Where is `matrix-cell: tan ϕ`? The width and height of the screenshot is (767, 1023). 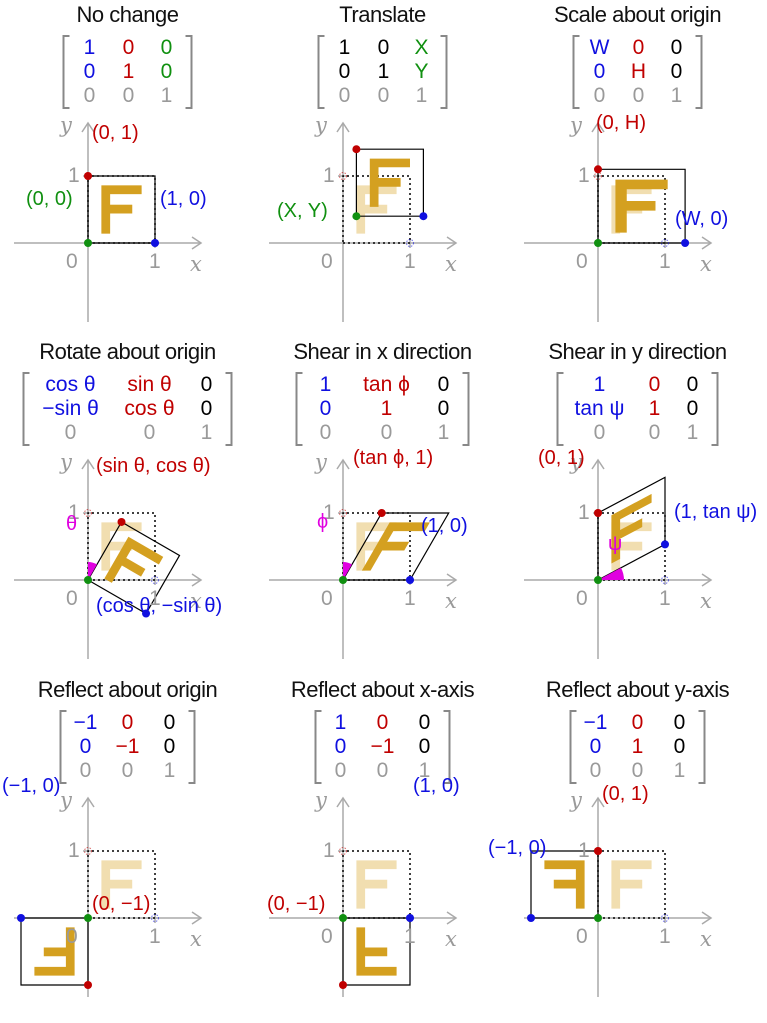 matrix-cell: tan ϕ is located at coordinates (386, 384).